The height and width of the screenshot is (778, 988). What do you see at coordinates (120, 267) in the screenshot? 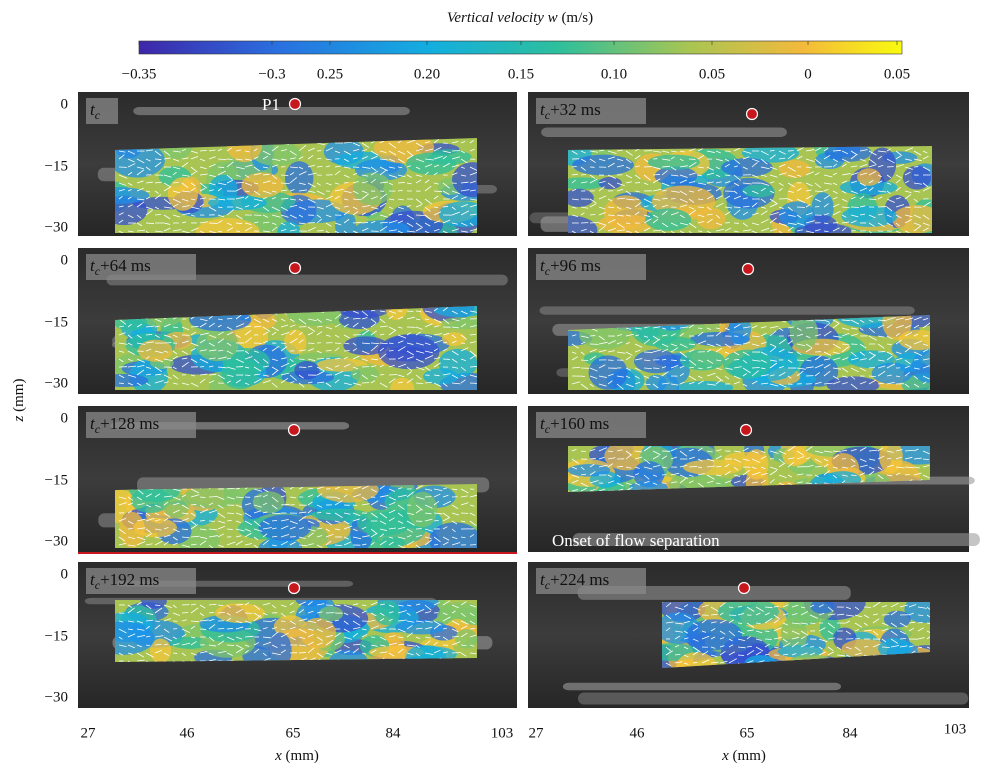
I see `panel-label: tc+64 ms` at bounding box center [120, 267].